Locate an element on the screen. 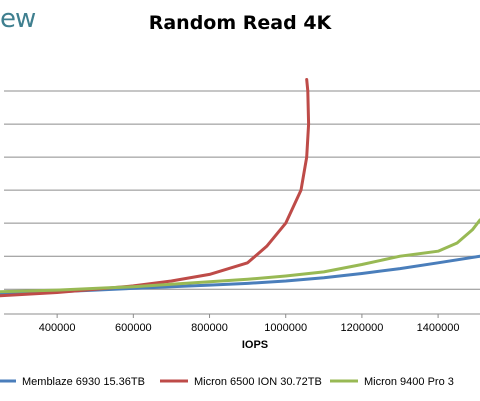 The image size is (480, 401). logo-text: ew is located at coordinates (18, 19).